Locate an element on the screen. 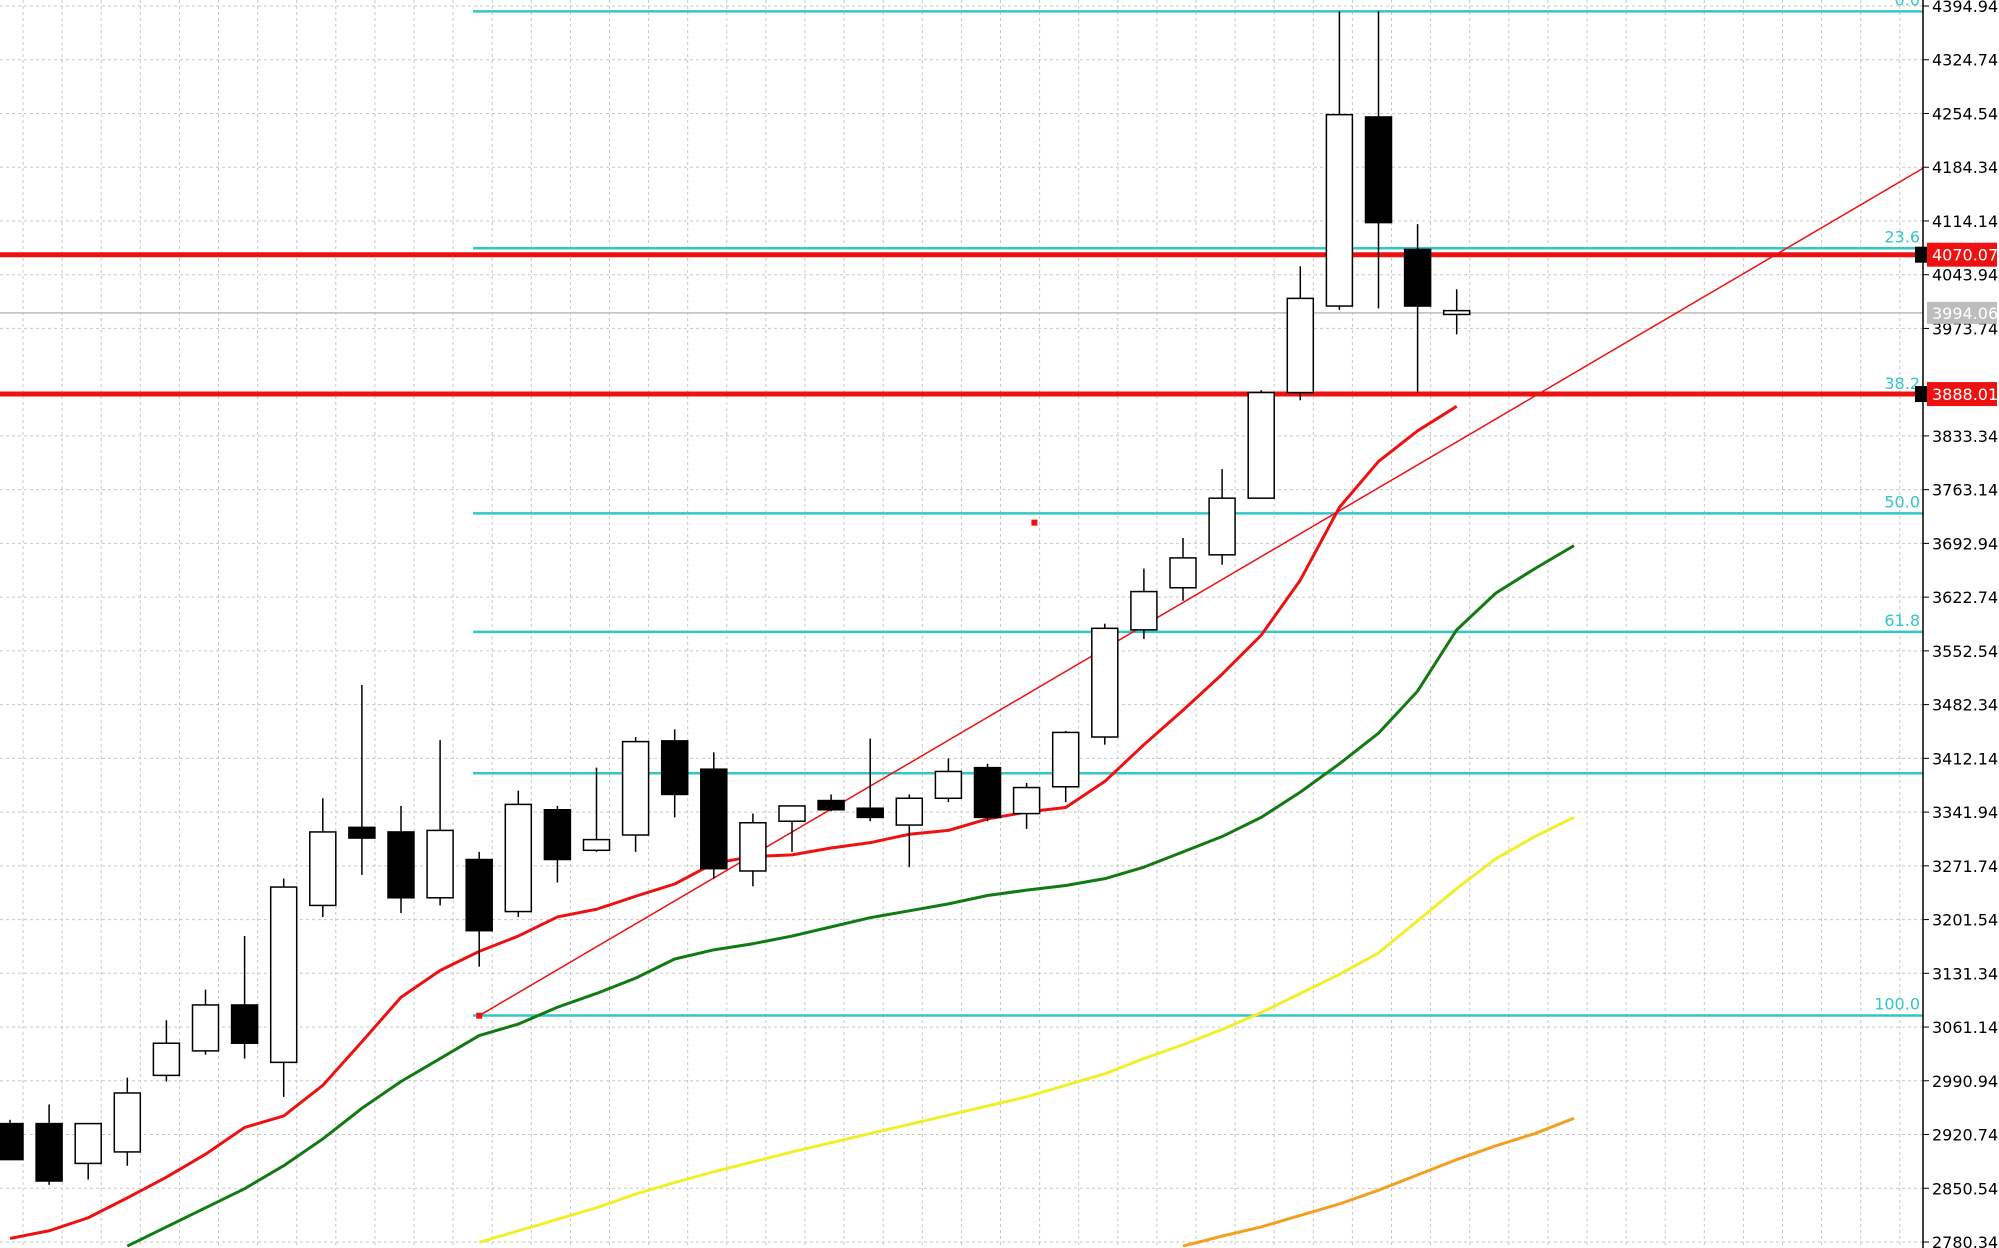 The width and height of the screenshot is (1999, 1248). level-price-tag: 3888.01 is located at coordinates (1956, 394).